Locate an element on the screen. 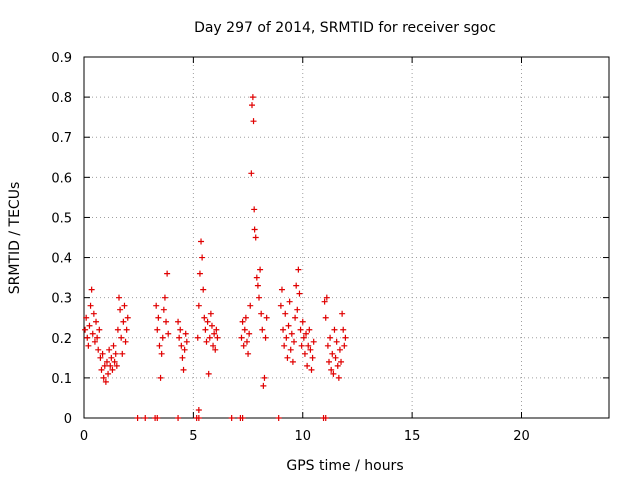 Image resolution: width=640 pixels, height=480 pixels. y-tick-label: 0.8 is located at coordinates (61, 98).